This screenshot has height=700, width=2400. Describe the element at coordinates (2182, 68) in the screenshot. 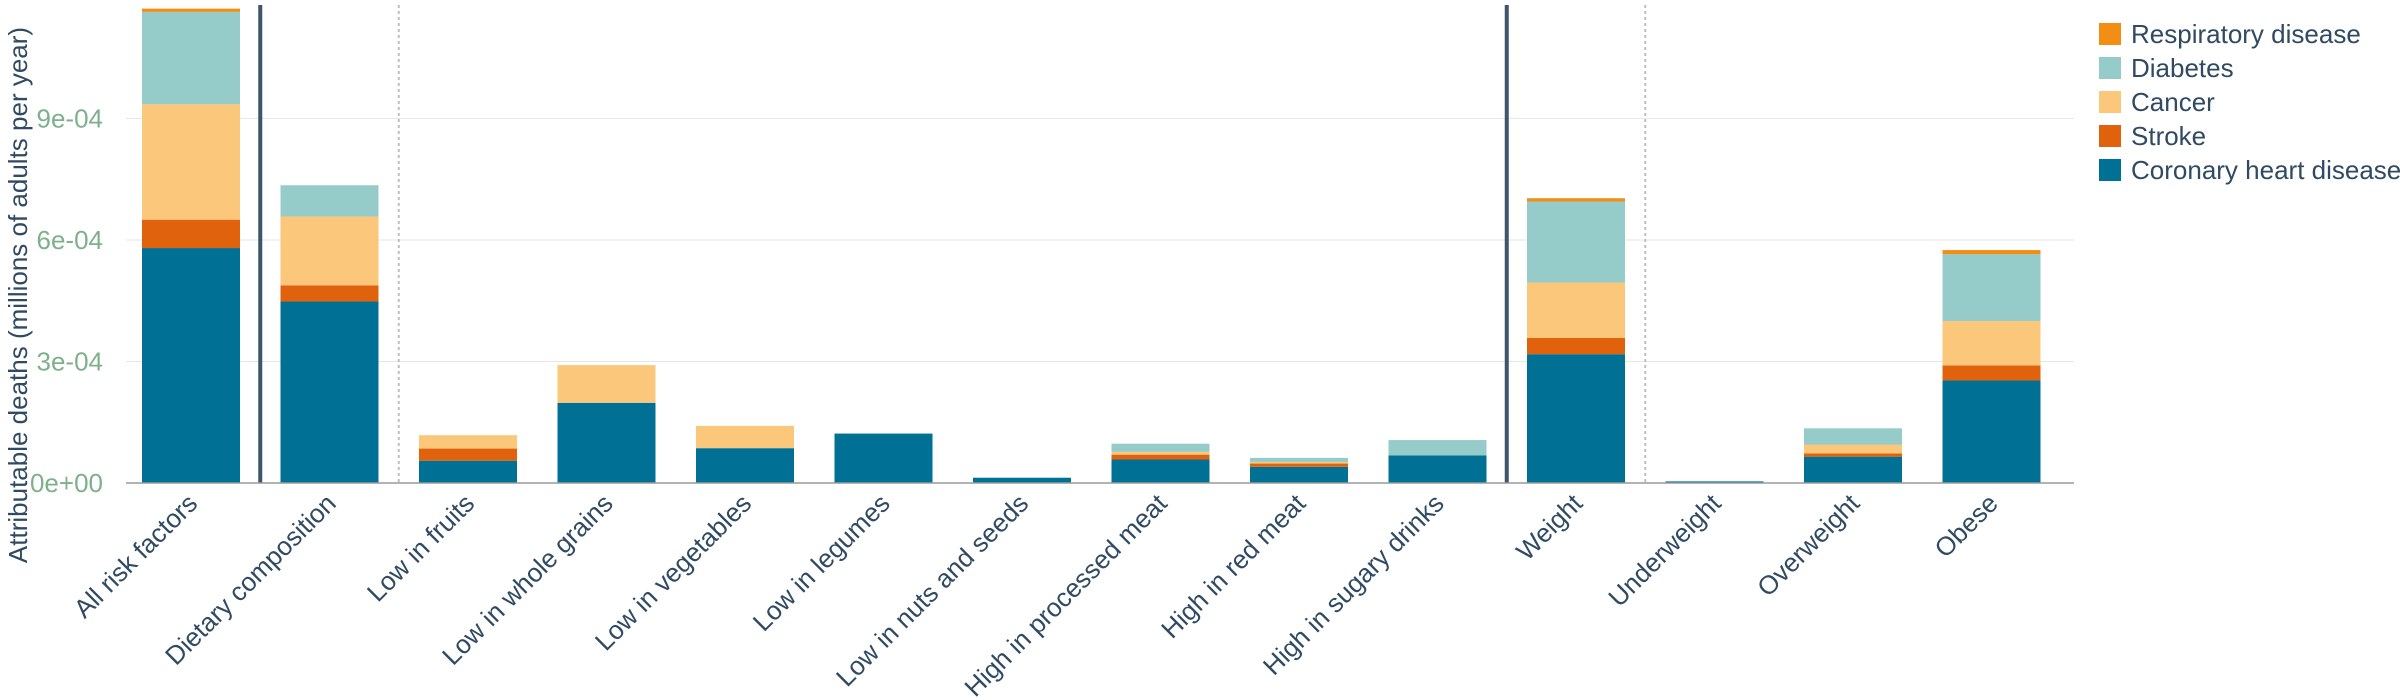

I see `legend-label: Diabetes` at that location.